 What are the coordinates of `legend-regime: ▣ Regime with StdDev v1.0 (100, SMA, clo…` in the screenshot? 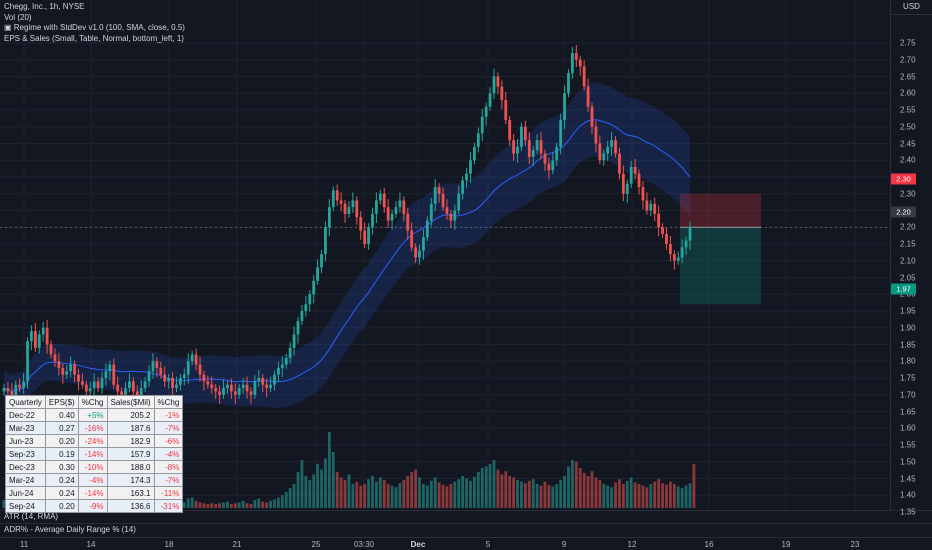 It's located at (94, 27).